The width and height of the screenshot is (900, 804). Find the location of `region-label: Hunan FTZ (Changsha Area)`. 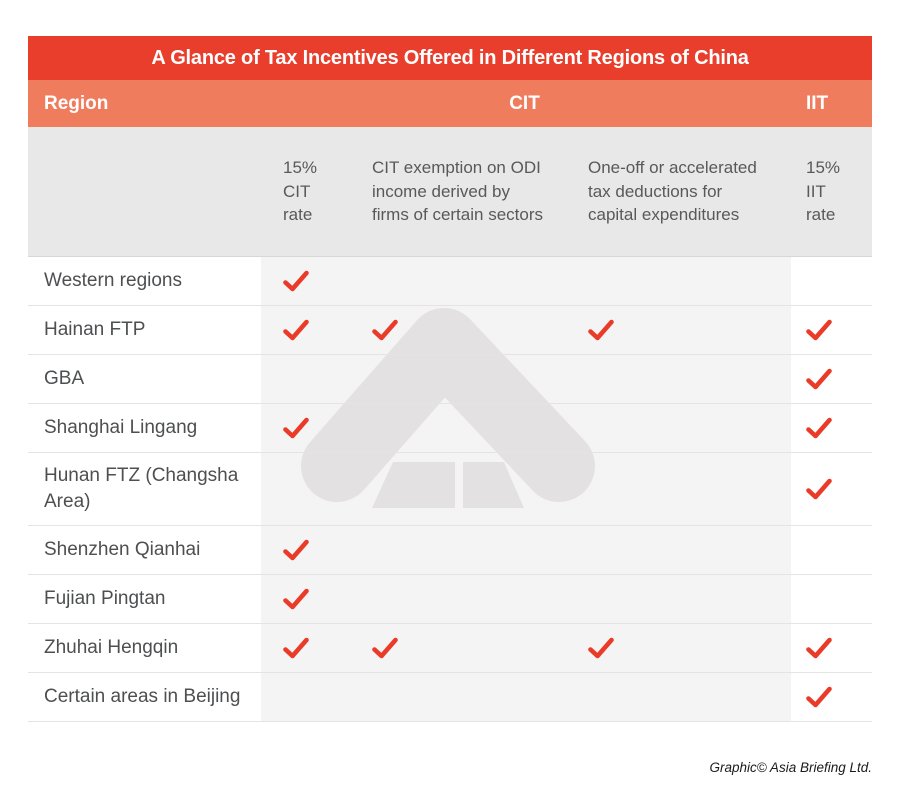

region-label: Hunan FTZ (Changsha Area) is located at coordinates (141, 488).